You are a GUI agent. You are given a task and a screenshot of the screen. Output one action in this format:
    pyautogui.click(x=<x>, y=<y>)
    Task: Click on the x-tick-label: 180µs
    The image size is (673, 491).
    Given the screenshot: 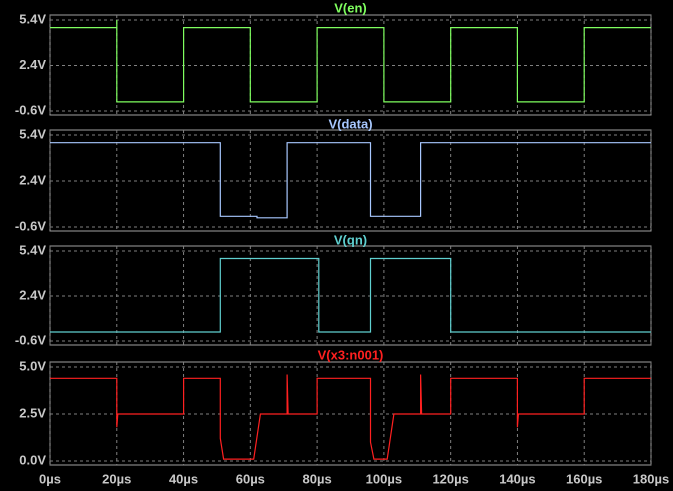 What is the action you would take?
    pyautogui.click(x=651, y=478)
    